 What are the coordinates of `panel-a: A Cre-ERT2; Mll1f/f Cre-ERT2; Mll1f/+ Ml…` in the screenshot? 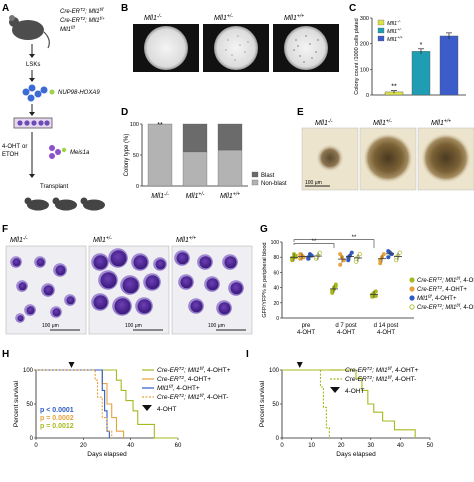 It's located at (53, 107).